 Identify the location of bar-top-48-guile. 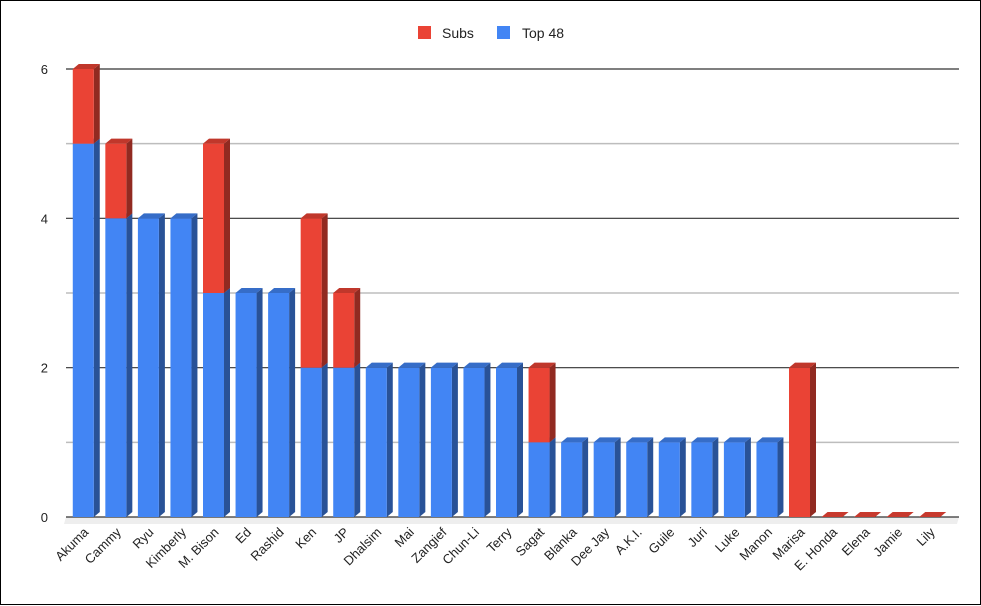
(672, 477).